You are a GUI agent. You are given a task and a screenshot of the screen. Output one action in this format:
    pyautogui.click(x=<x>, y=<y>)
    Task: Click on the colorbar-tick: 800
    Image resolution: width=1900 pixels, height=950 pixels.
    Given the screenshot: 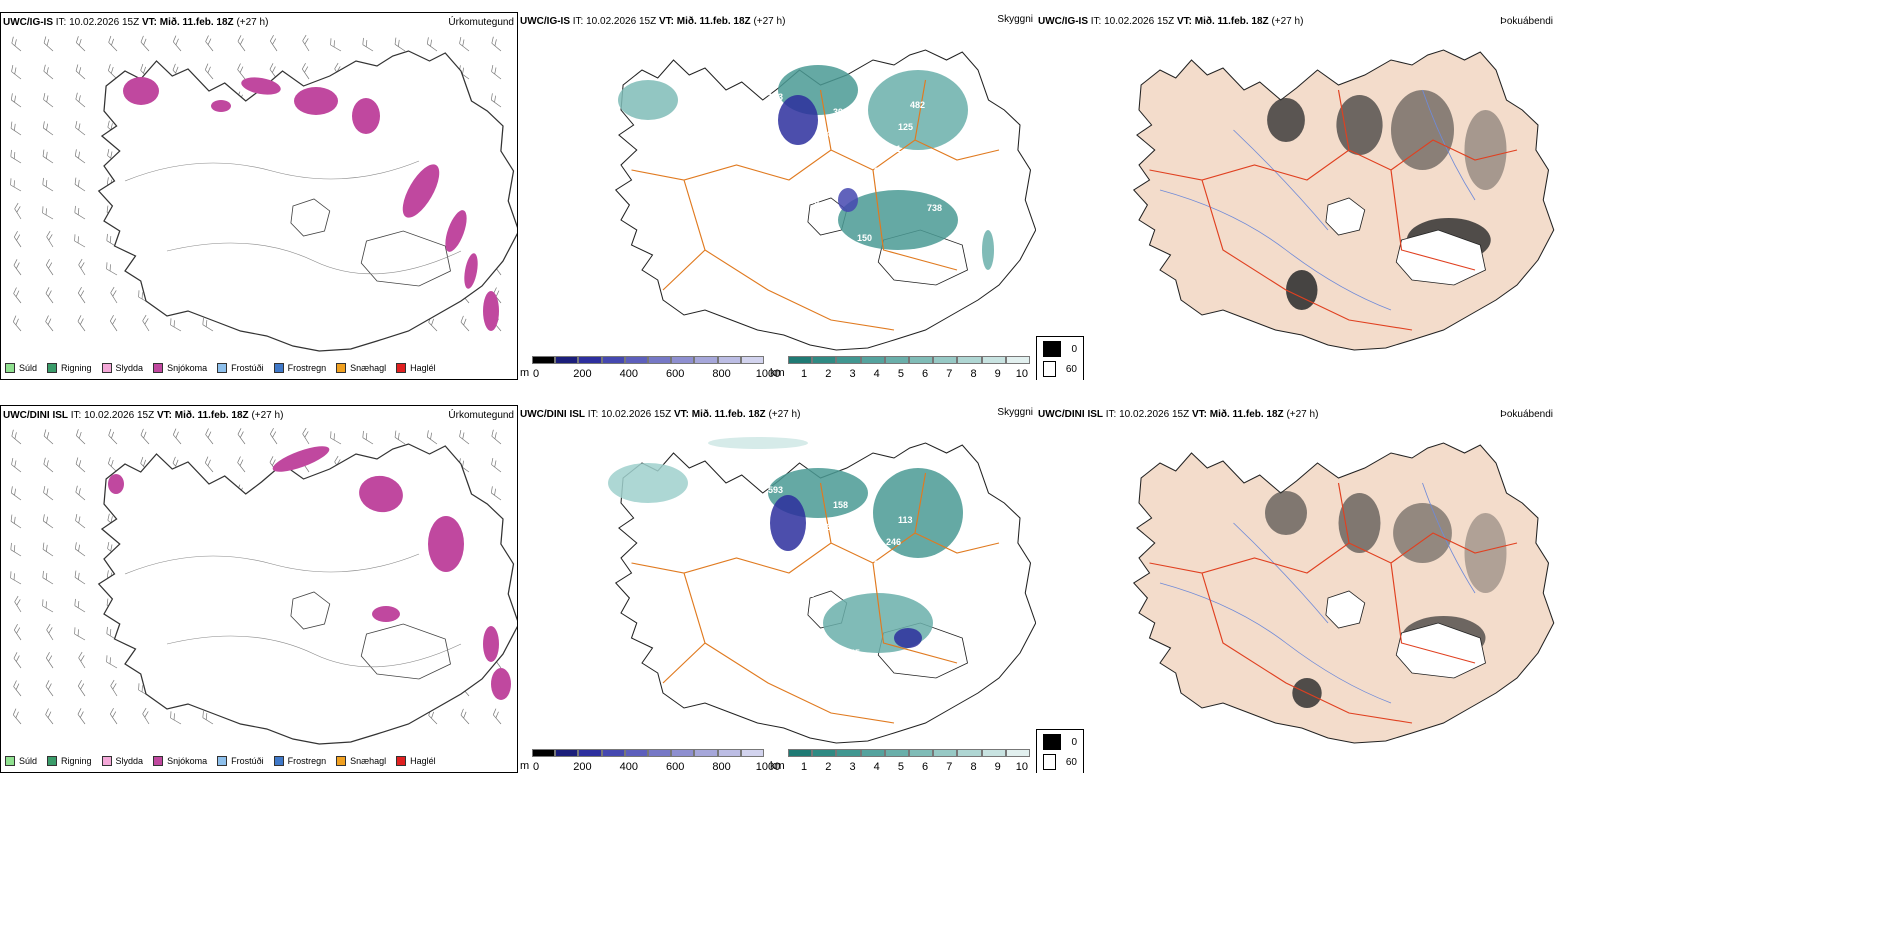 What is the action you would take?
    pyautogui.click(x=721, y=374)
    